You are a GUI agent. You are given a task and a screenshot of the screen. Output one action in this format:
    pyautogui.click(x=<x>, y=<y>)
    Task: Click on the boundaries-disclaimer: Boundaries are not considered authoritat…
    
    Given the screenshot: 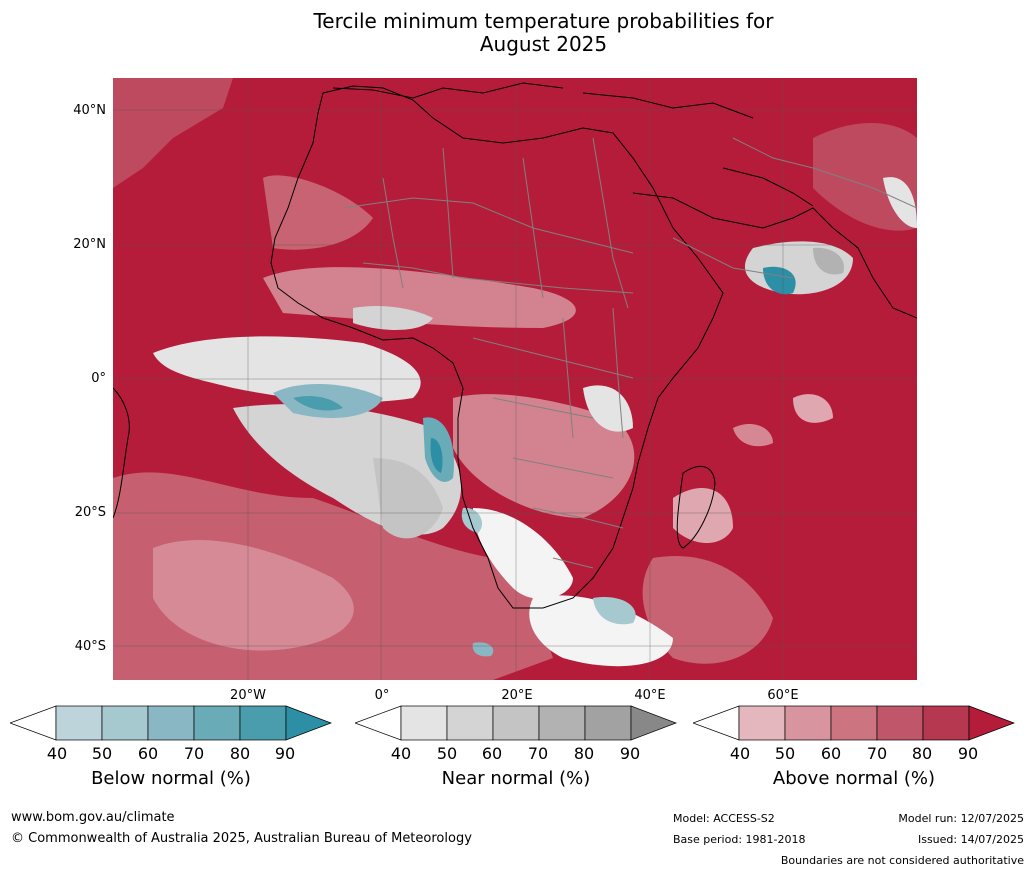 What is the action you would take?
    pyautogui.click(x=902, y=860)
    